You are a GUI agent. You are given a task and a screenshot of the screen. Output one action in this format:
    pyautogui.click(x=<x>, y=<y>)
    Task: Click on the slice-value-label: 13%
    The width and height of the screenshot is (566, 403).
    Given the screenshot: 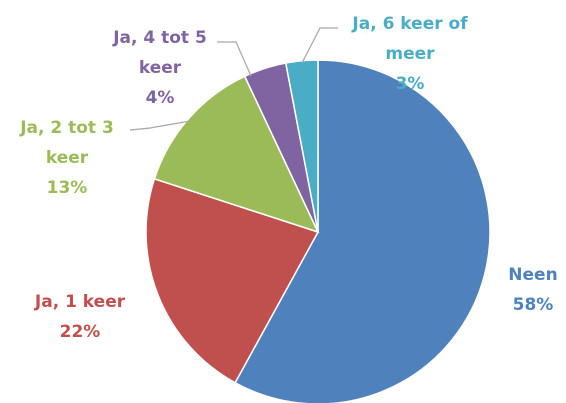 What is the action you would take?
    pyautogui.click(x=67, y=188)
    